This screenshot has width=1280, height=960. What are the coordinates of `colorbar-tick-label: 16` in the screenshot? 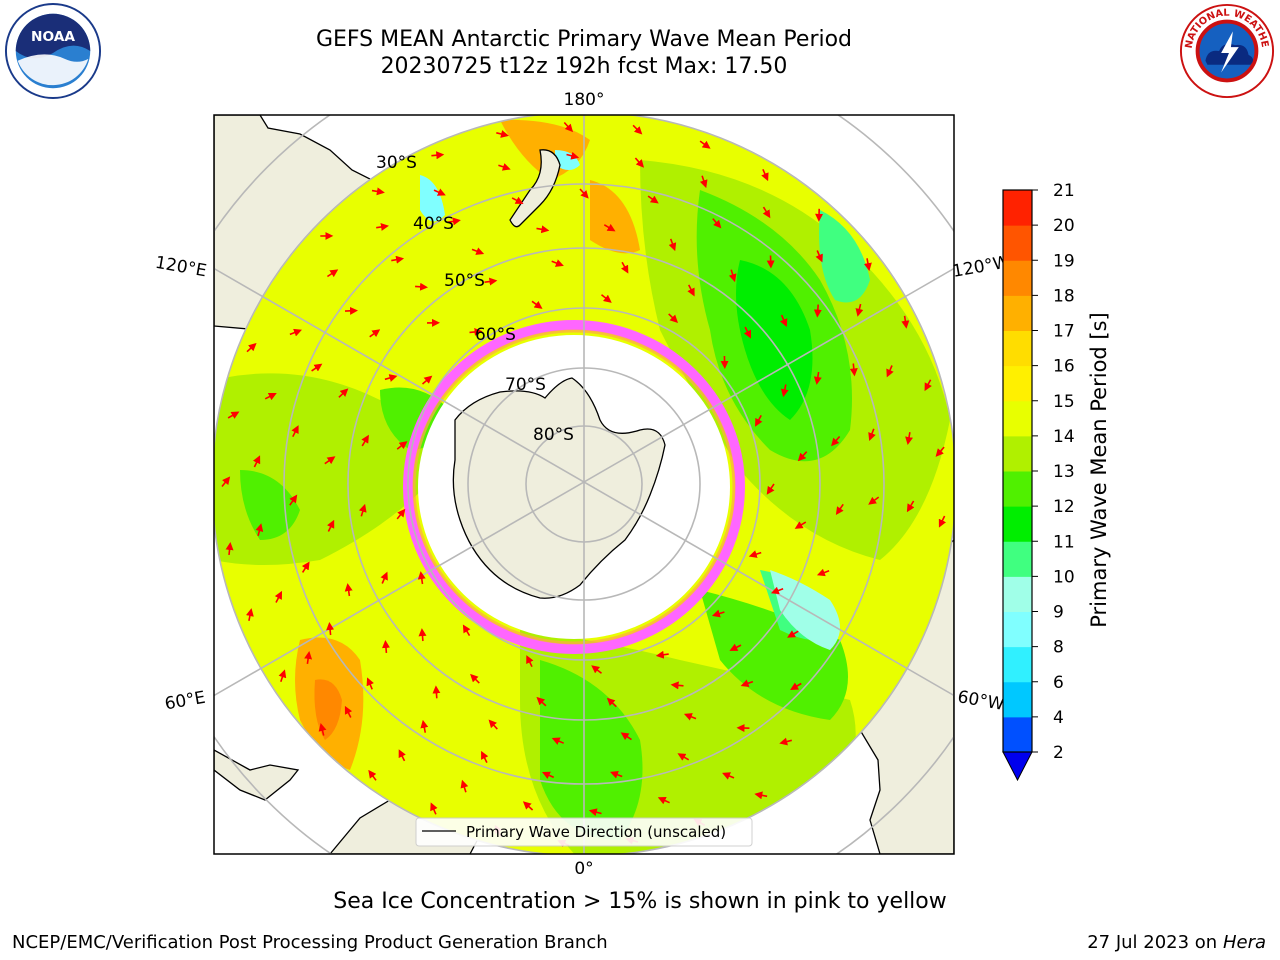 It's located at (1064, 367).